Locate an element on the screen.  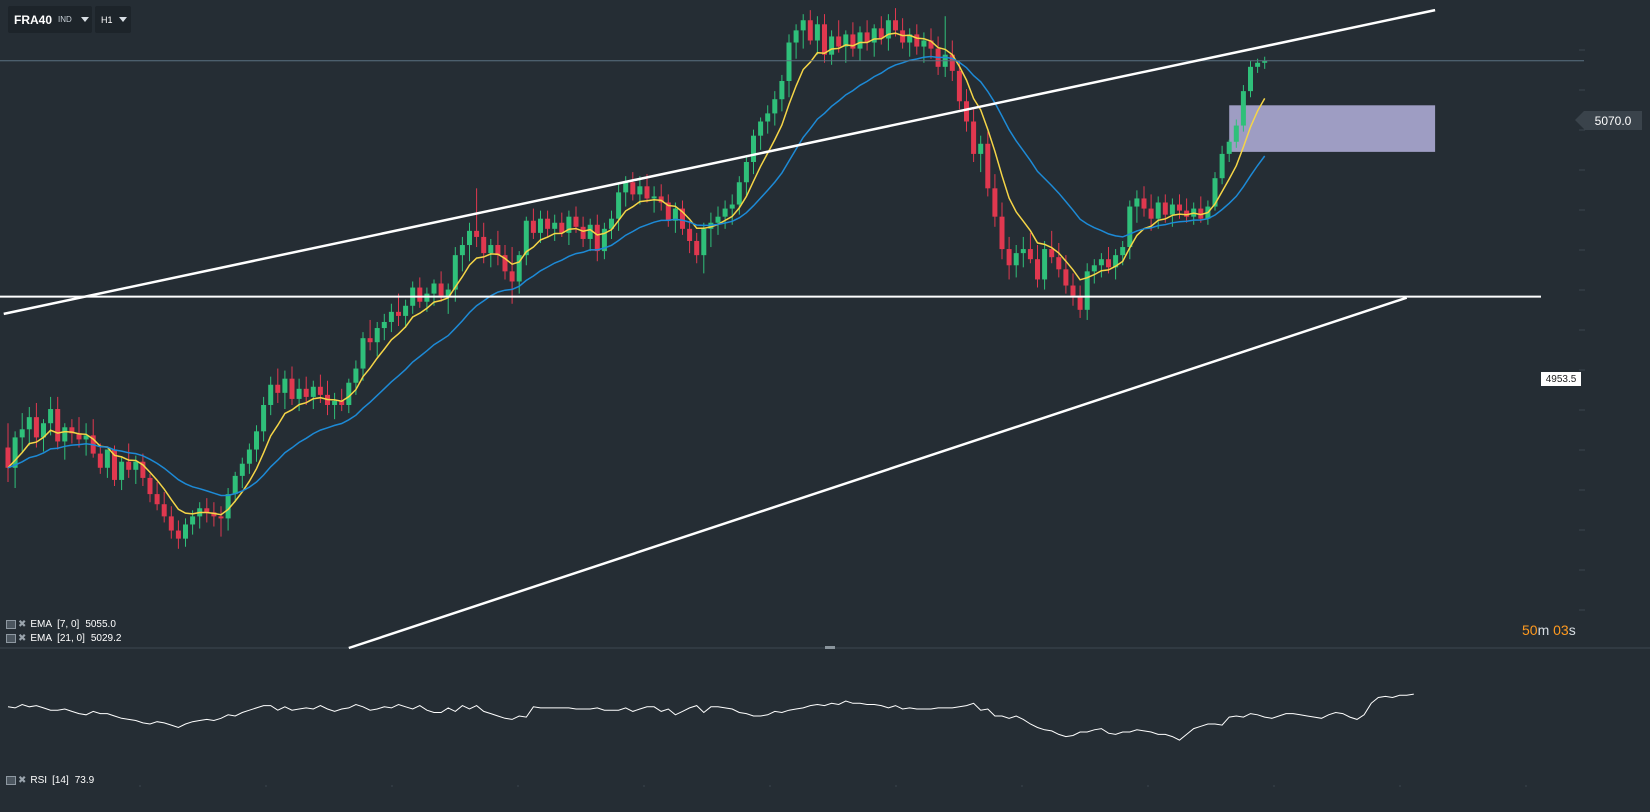
indicator-params: [7, 0] is located at coordinates (68, 624).